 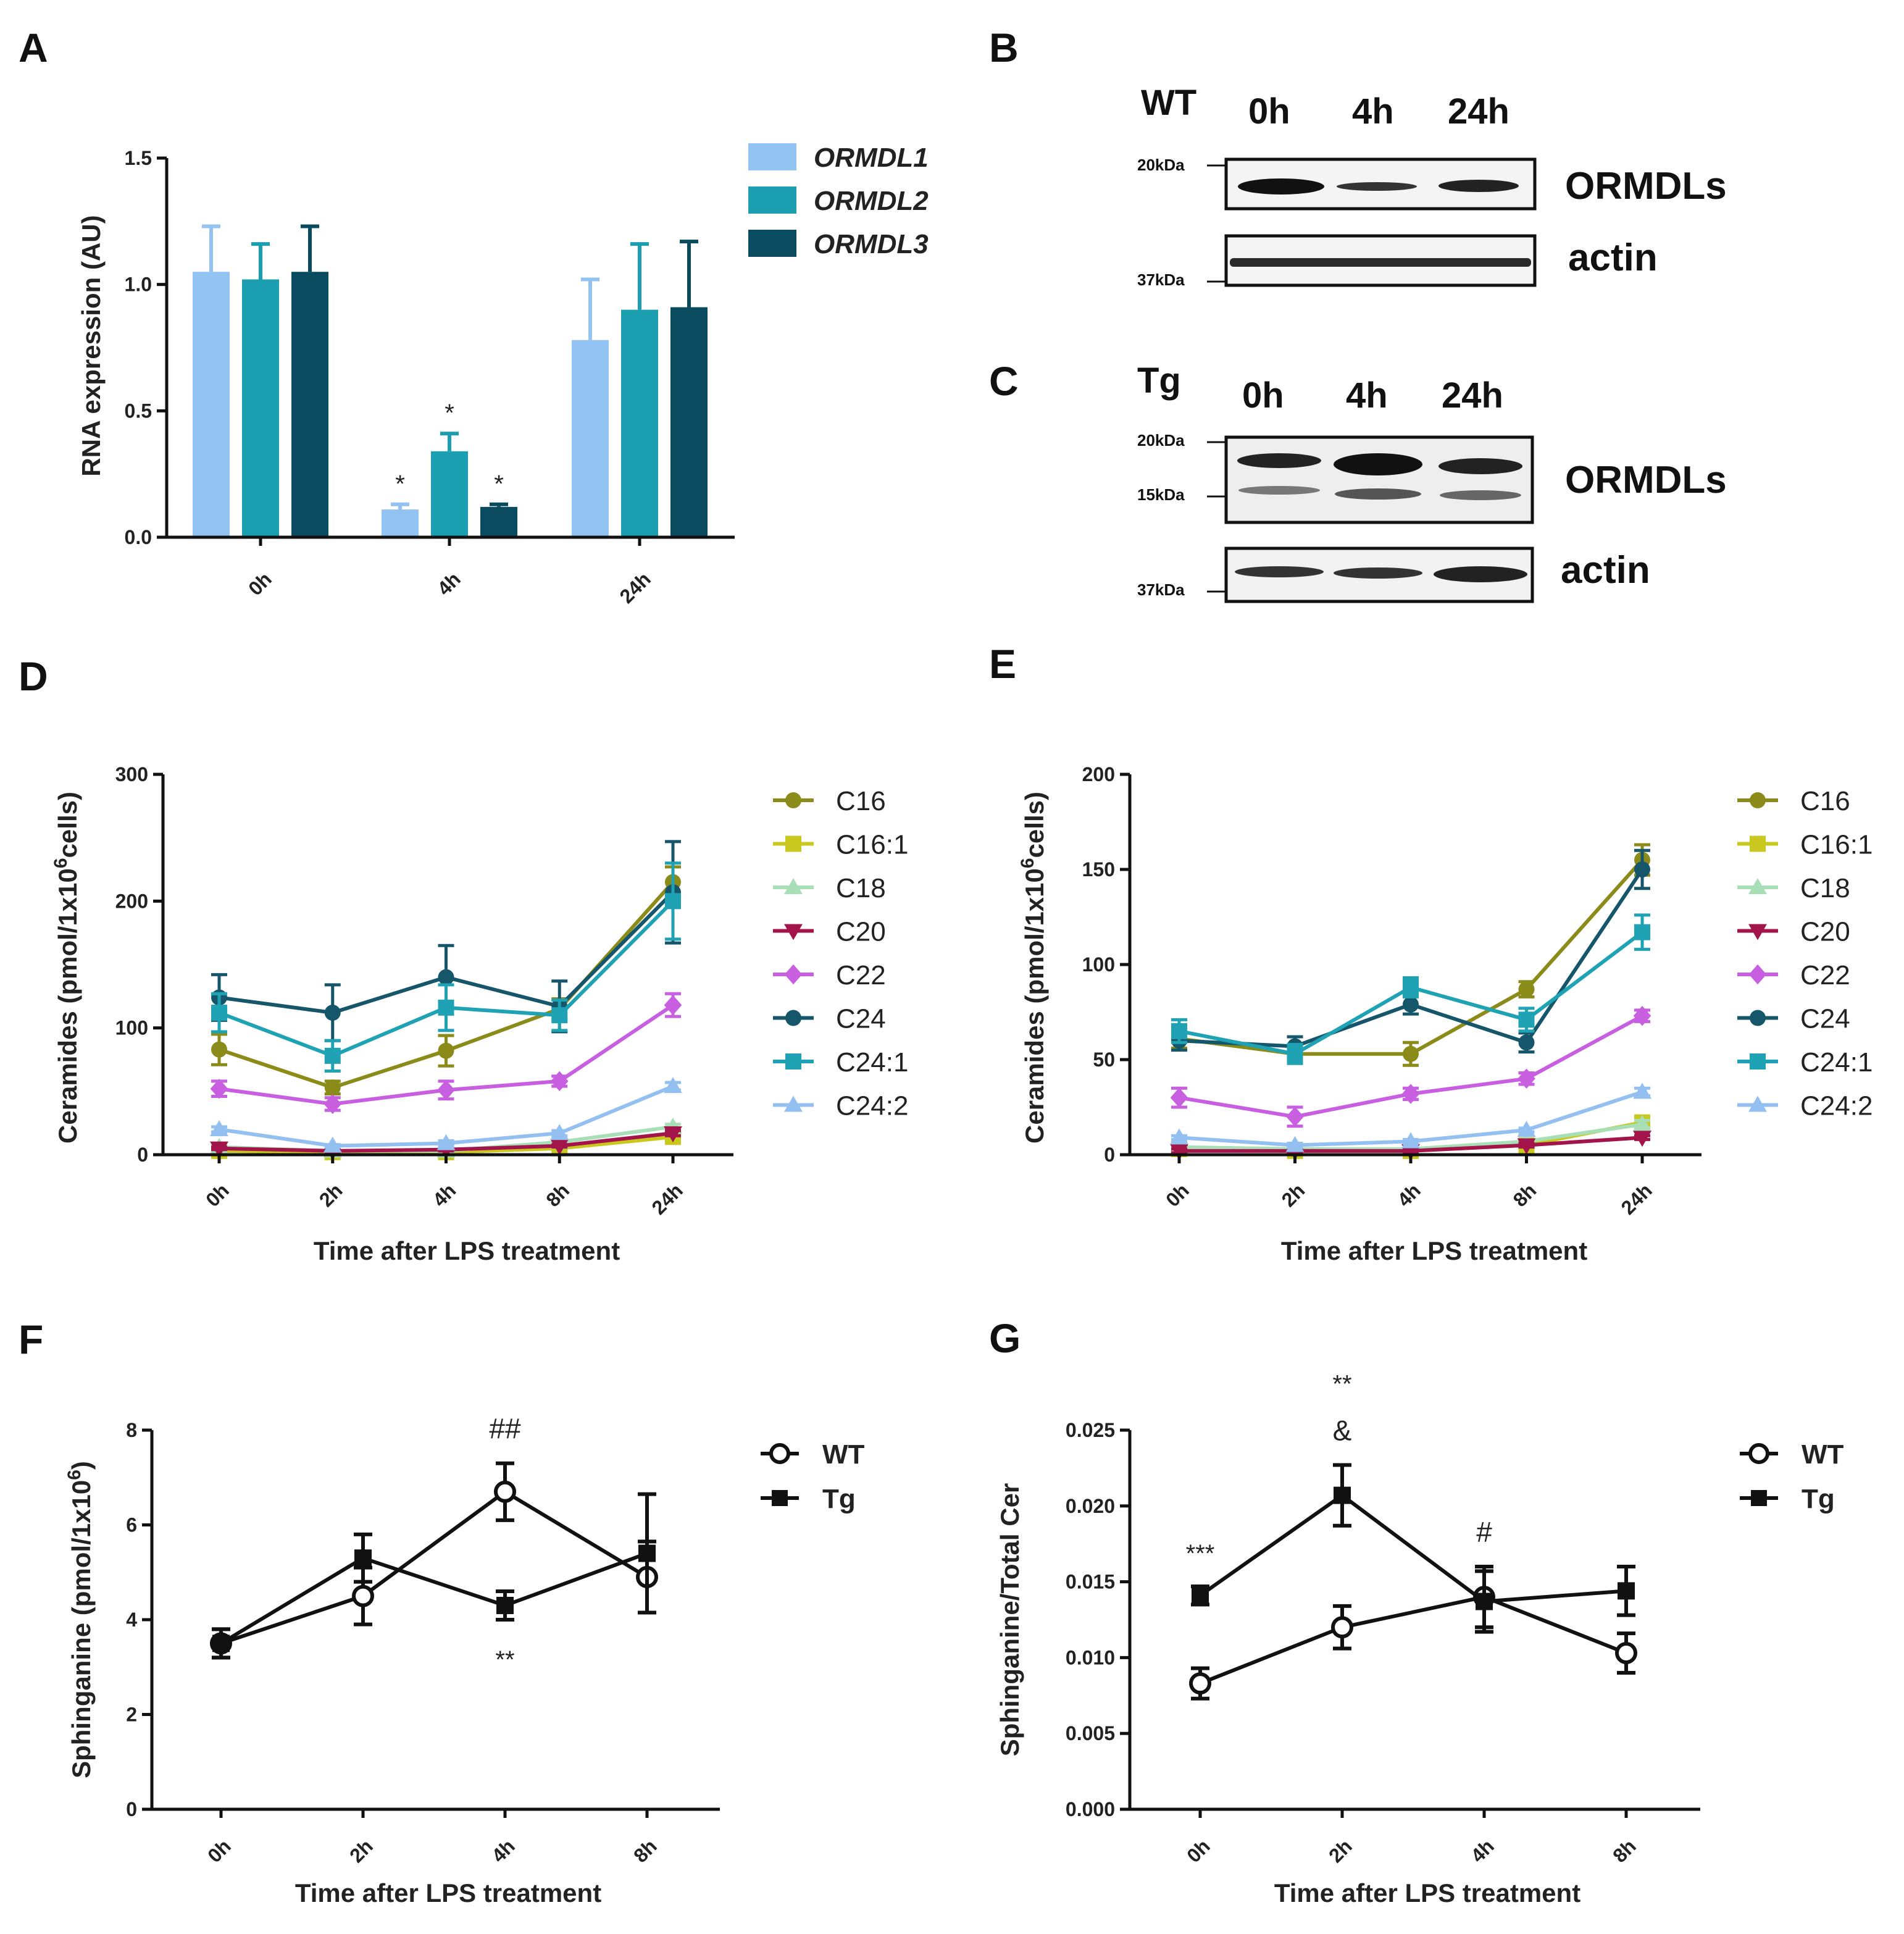 What do you see at coordinates (1526, 1129) in the screenshot?
I see `chart-e-point-c24-2-8h` at bounding box center [1526, 1129].